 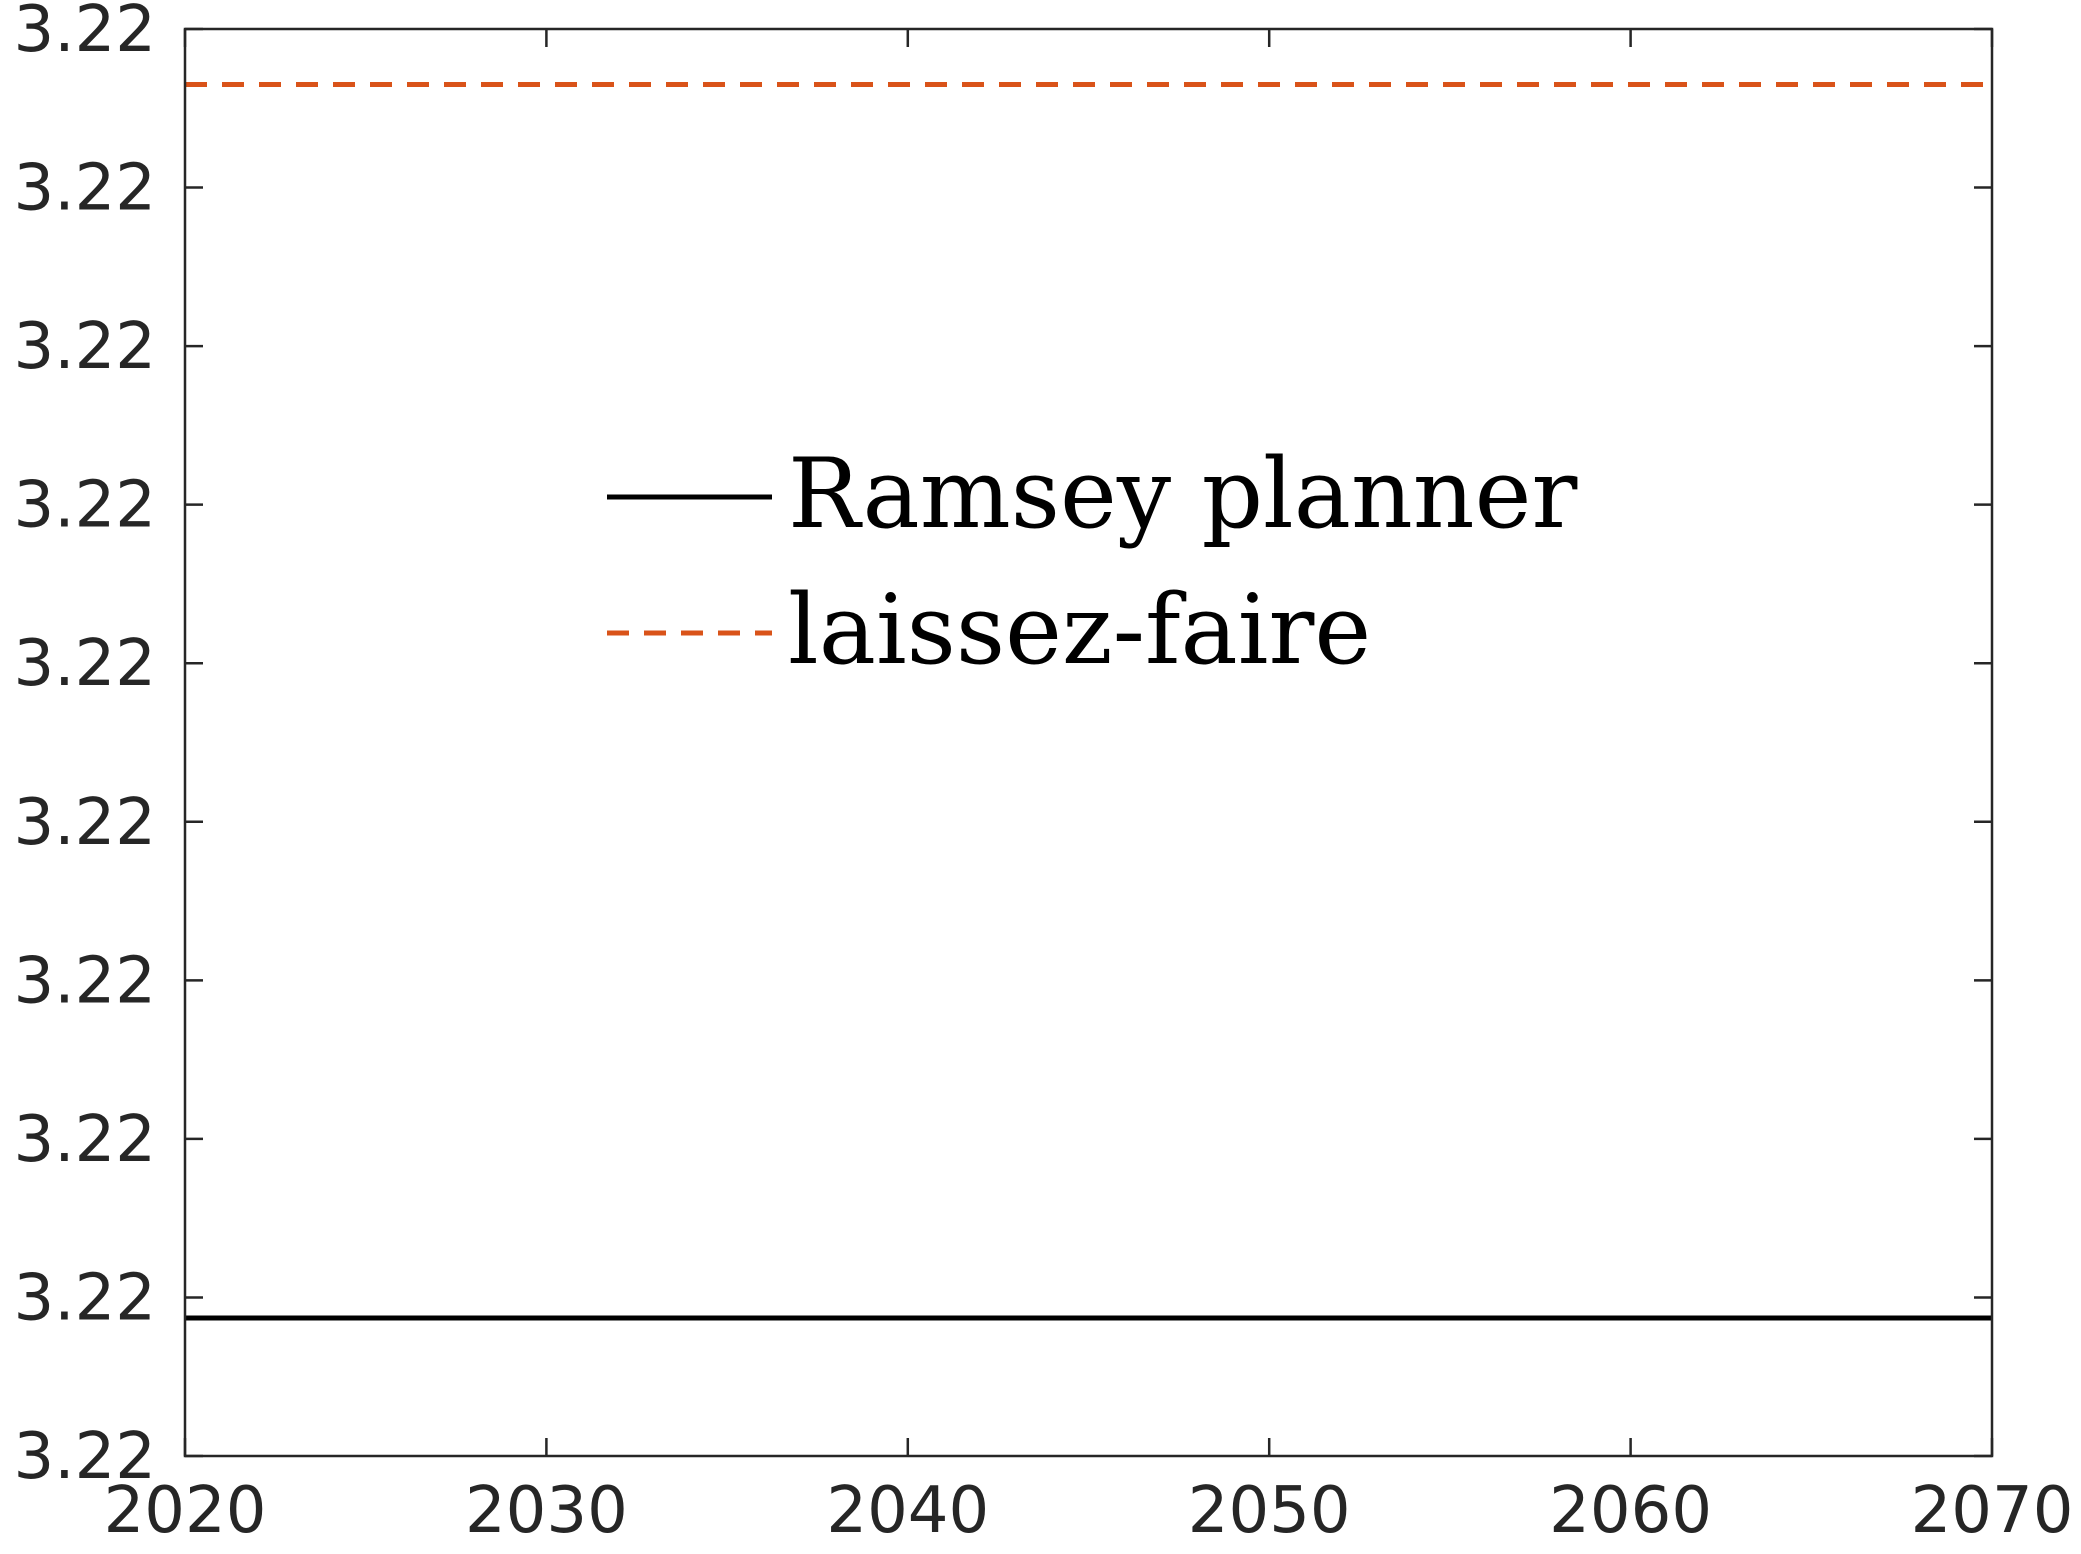 I want to click on x-tick-label: 2050, so click(x=1269, y=1511).